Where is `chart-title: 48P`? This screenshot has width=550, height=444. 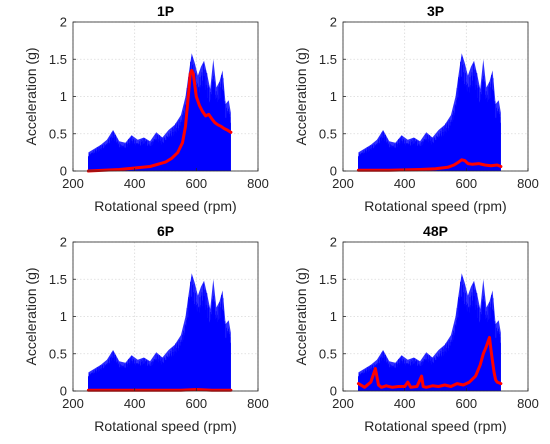 chart-title: 48P is located at coordinates (435, 231).